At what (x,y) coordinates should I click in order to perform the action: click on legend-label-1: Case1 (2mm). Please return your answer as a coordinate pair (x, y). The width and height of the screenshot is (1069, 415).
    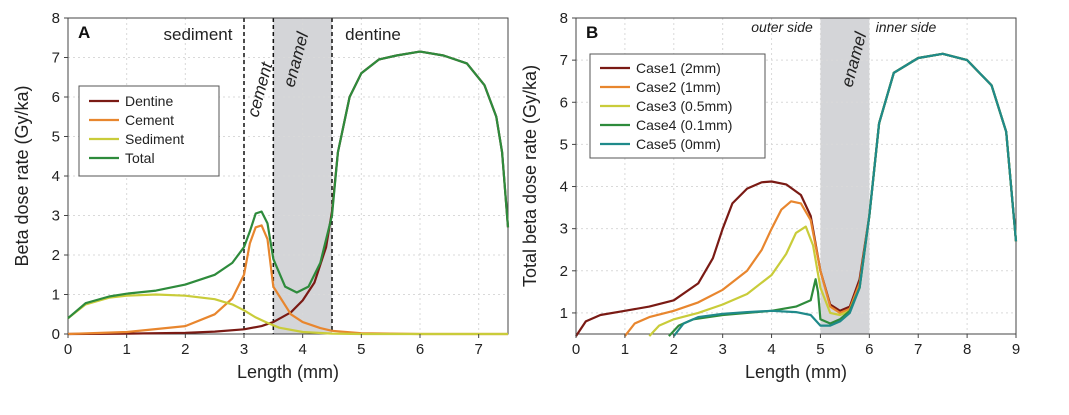
    Looking at the image, I should click on (678, 68).